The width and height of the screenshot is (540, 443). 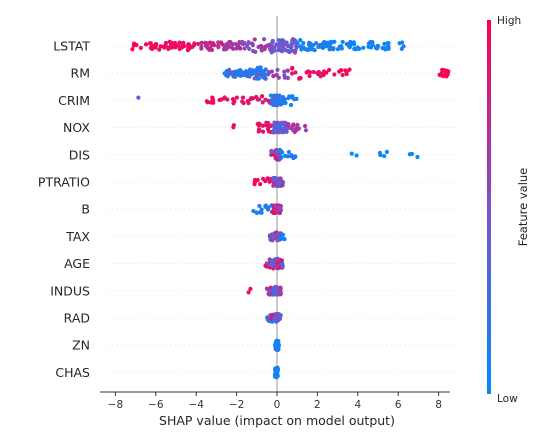 I want to click on x-tick-label: 2, so click(x=317, y=405).